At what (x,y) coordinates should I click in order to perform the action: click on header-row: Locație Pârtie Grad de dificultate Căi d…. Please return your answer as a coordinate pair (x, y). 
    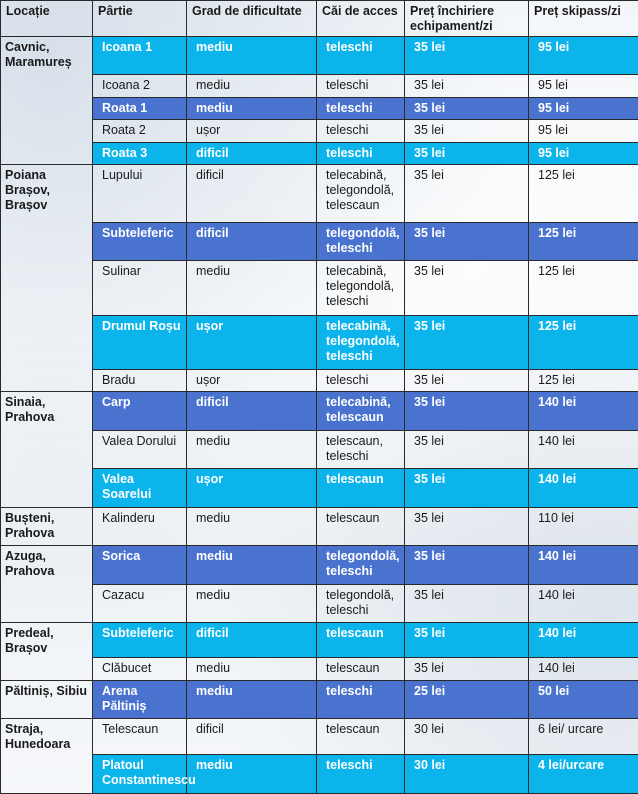
    Looking at the image, I should click on (319, 18).